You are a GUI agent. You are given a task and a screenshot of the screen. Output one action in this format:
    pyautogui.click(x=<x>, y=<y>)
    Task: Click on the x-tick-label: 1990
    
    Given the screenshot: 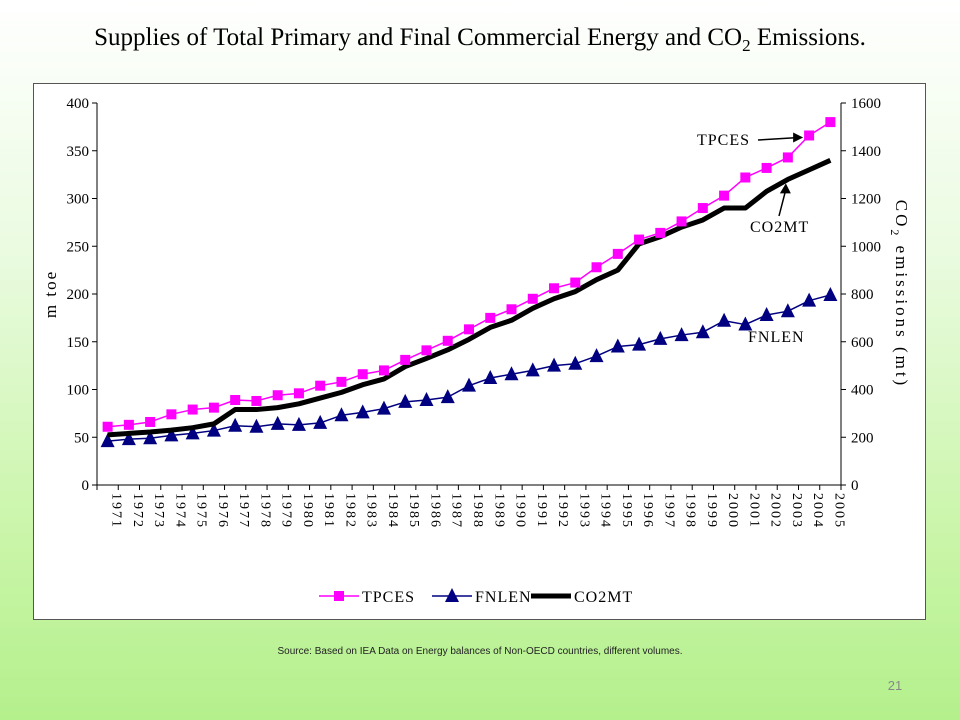 What is the action you would take?
    pyautogui.click(x=520, y=511)
    